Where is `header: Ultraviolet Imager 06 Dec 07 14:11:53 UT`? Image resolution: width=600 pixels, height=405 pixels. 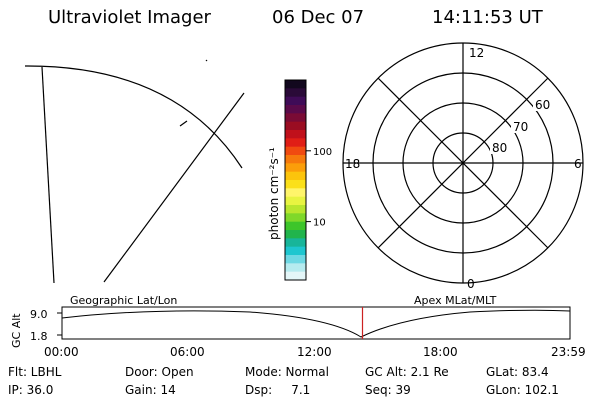 header: Ultraviolet Imager 06 Dec 07 14:11:53 UT is located at coordinates (296, 17).